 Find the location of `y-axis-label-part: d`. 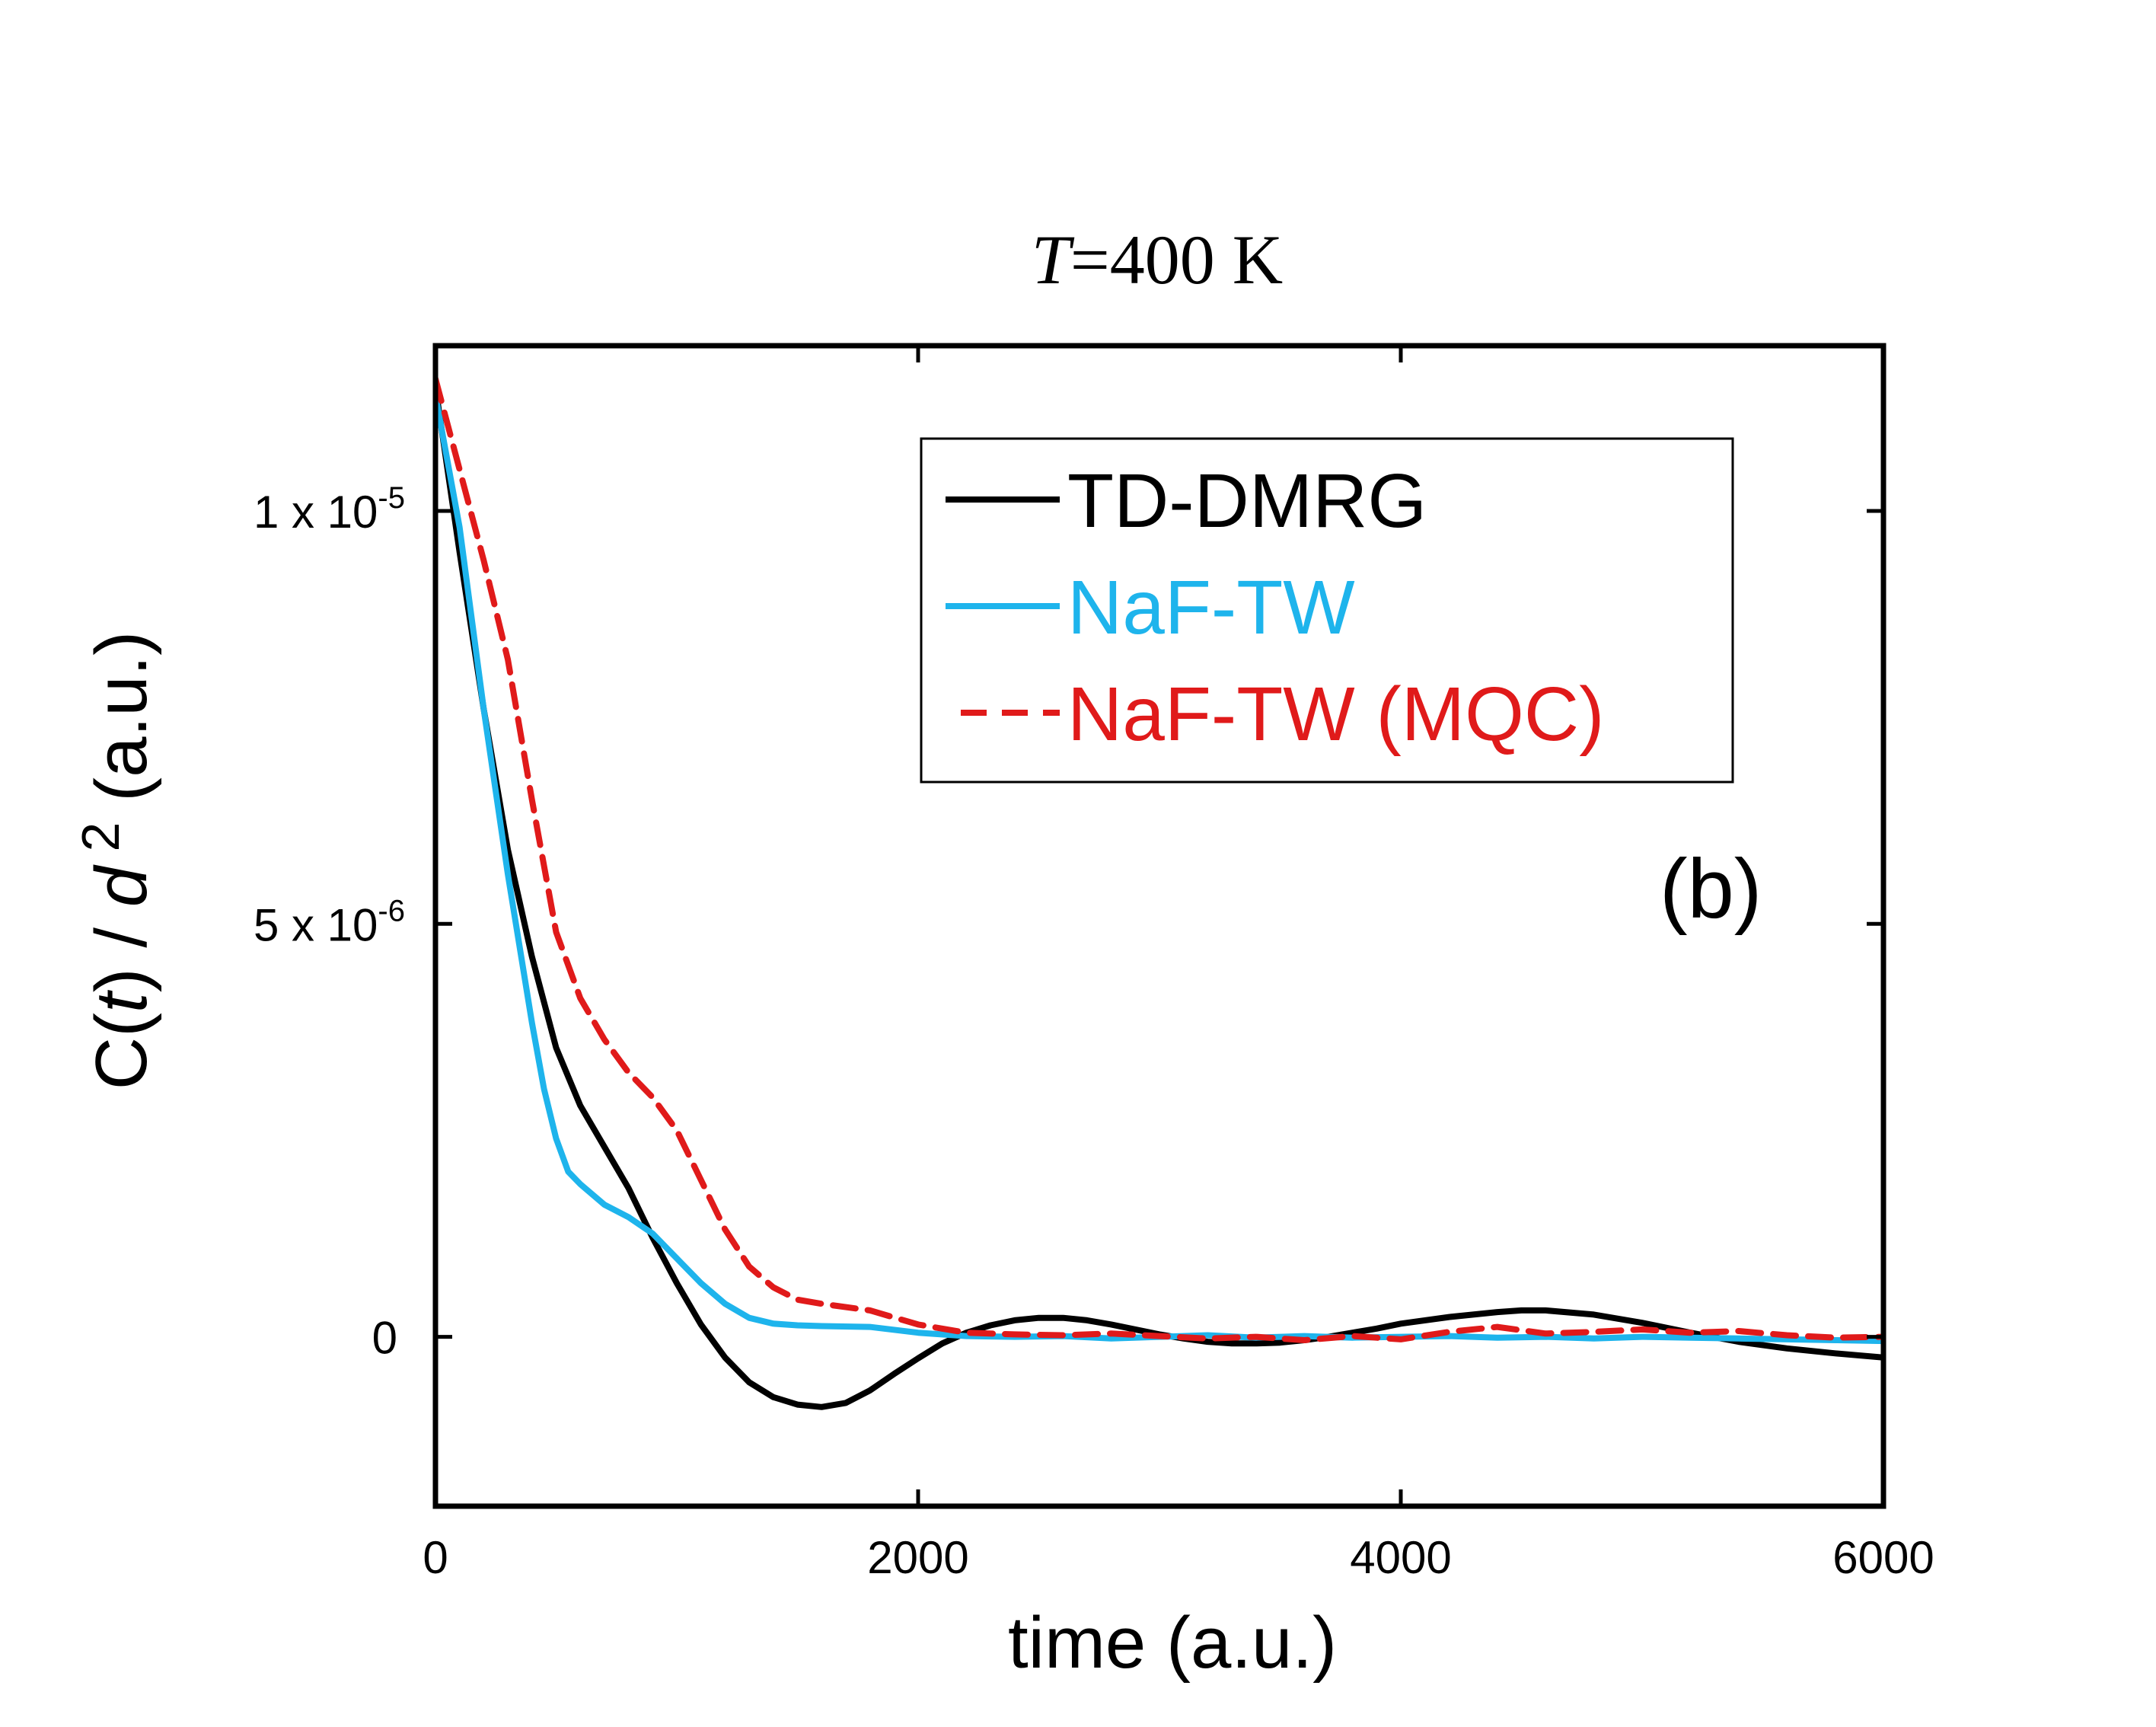

y-axis-label-part: d is located at coordinates (121, 885).